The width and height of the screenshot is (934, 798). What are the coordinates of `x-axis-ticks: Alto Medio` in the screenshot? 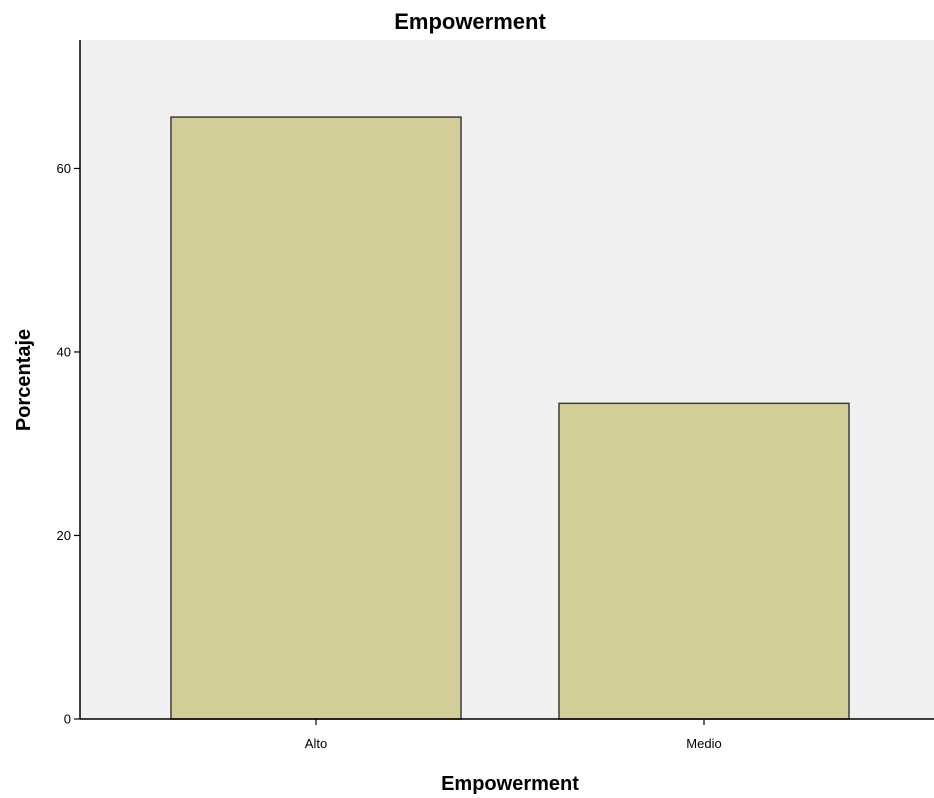 It's located at (513, 735).